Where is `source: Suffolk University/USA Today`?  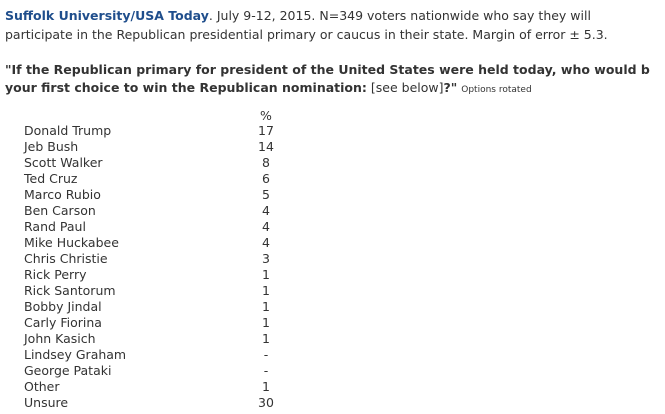 source: Suffolk University/USA Today is located at coordinates (107, 15).